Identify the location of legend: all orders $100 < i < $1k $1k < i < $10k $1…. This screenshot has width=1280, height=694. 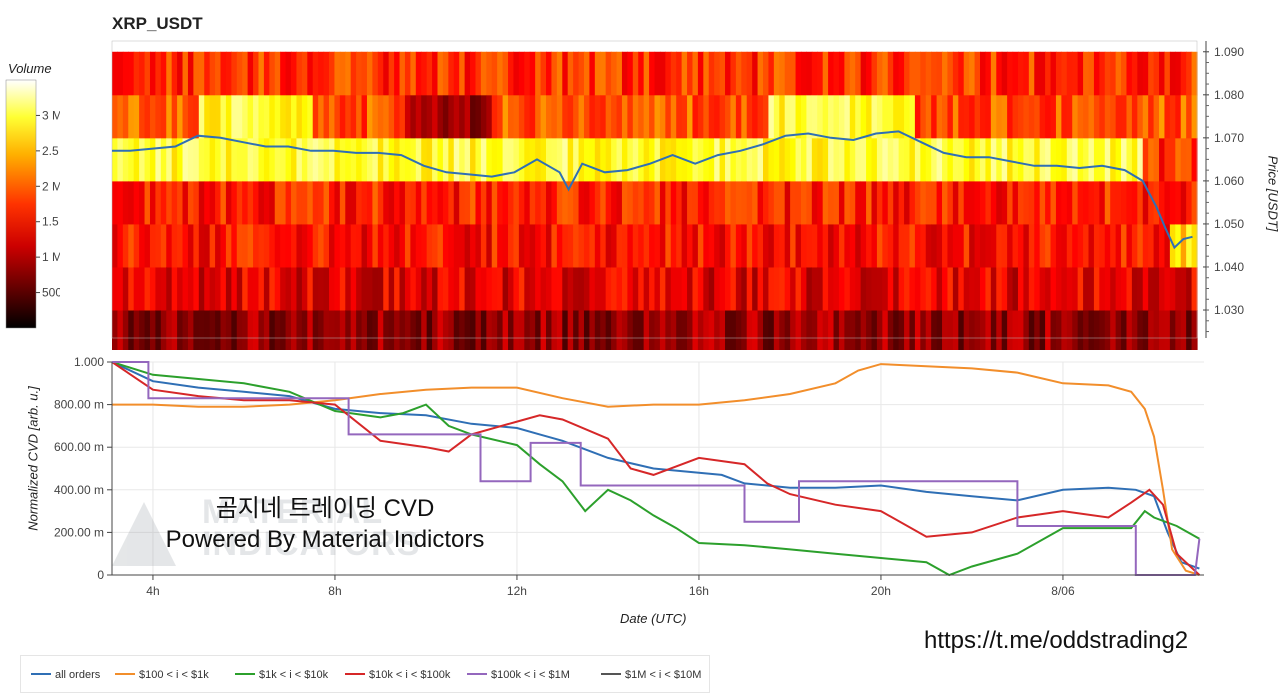
(365, 674).